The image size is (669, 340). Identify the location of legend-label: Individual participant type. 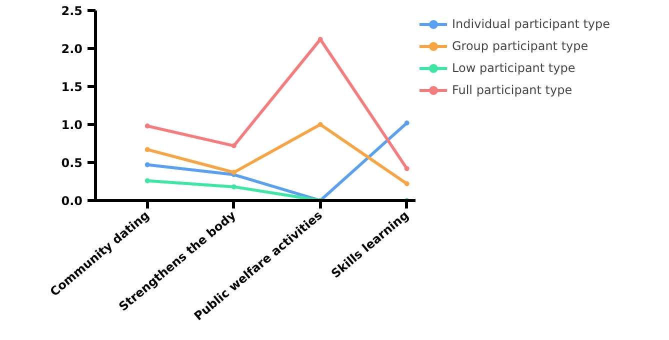
(531, 24).